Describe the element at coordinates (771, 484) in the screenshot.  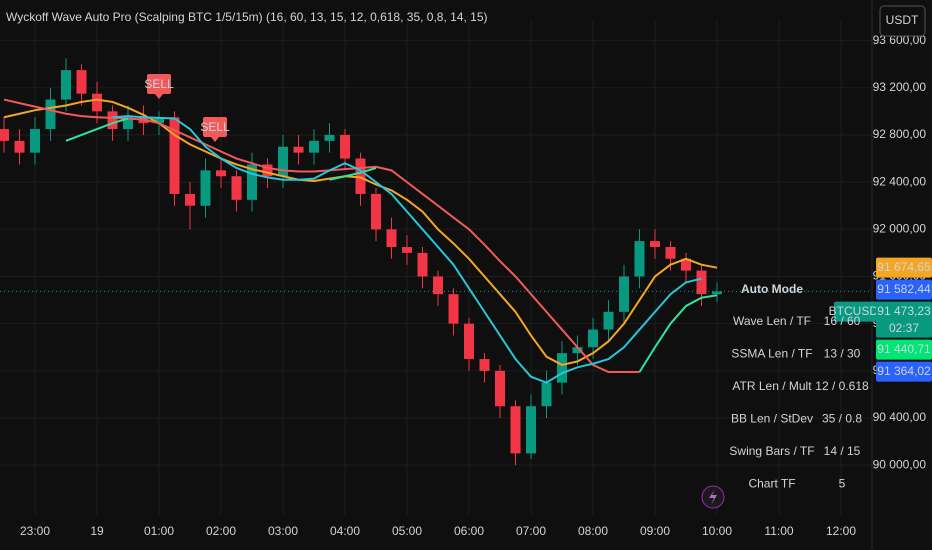
I see `panel-key: Chart TF` at that location.